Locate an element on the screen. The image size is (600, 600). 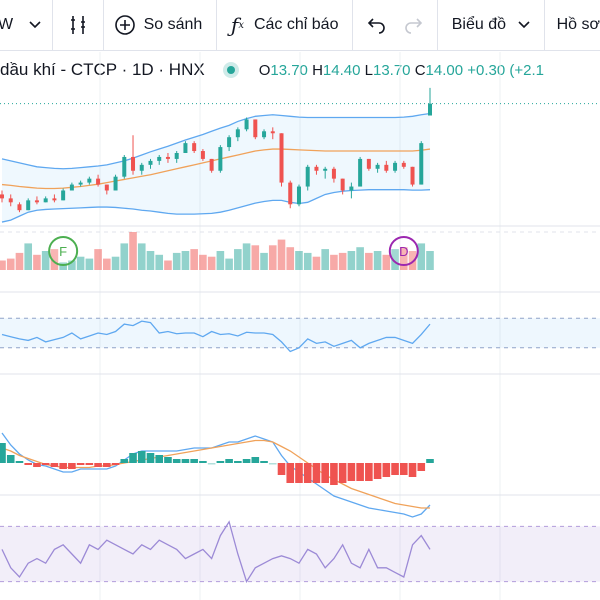
undo-button is located at coordinates (375, 25).